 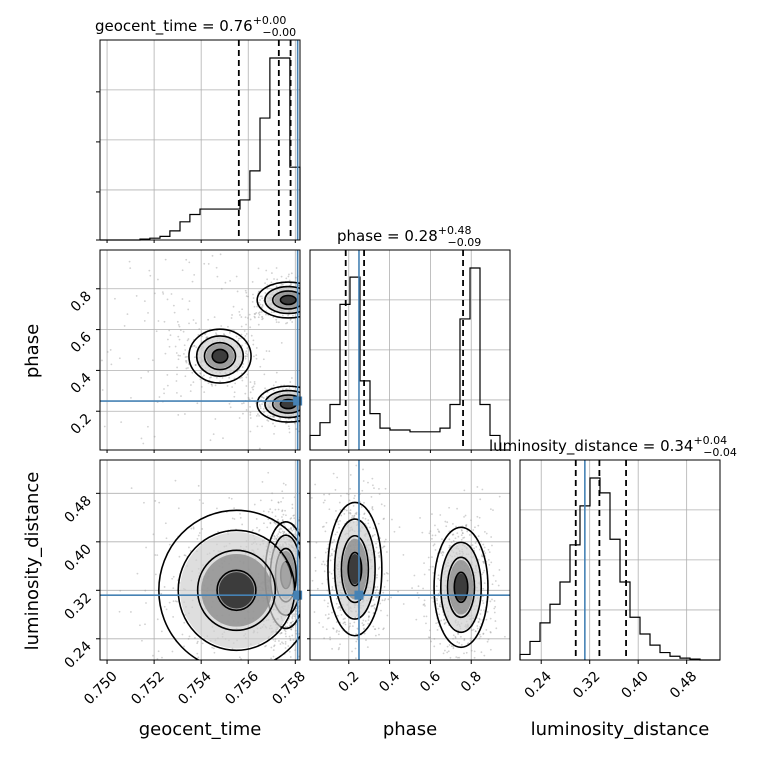 I want to click on contour-line, so click(x=355, y=569).